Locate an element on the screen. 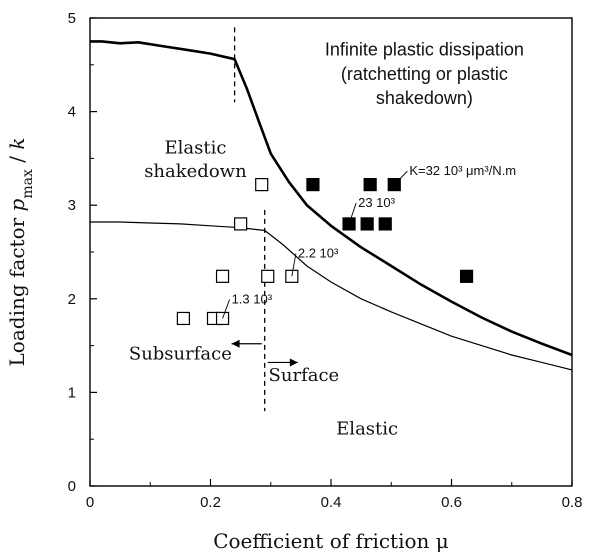 This screenshot has height=556, width=590. wear-rate-label: 23 10³ is located at coordinates (377, 202).